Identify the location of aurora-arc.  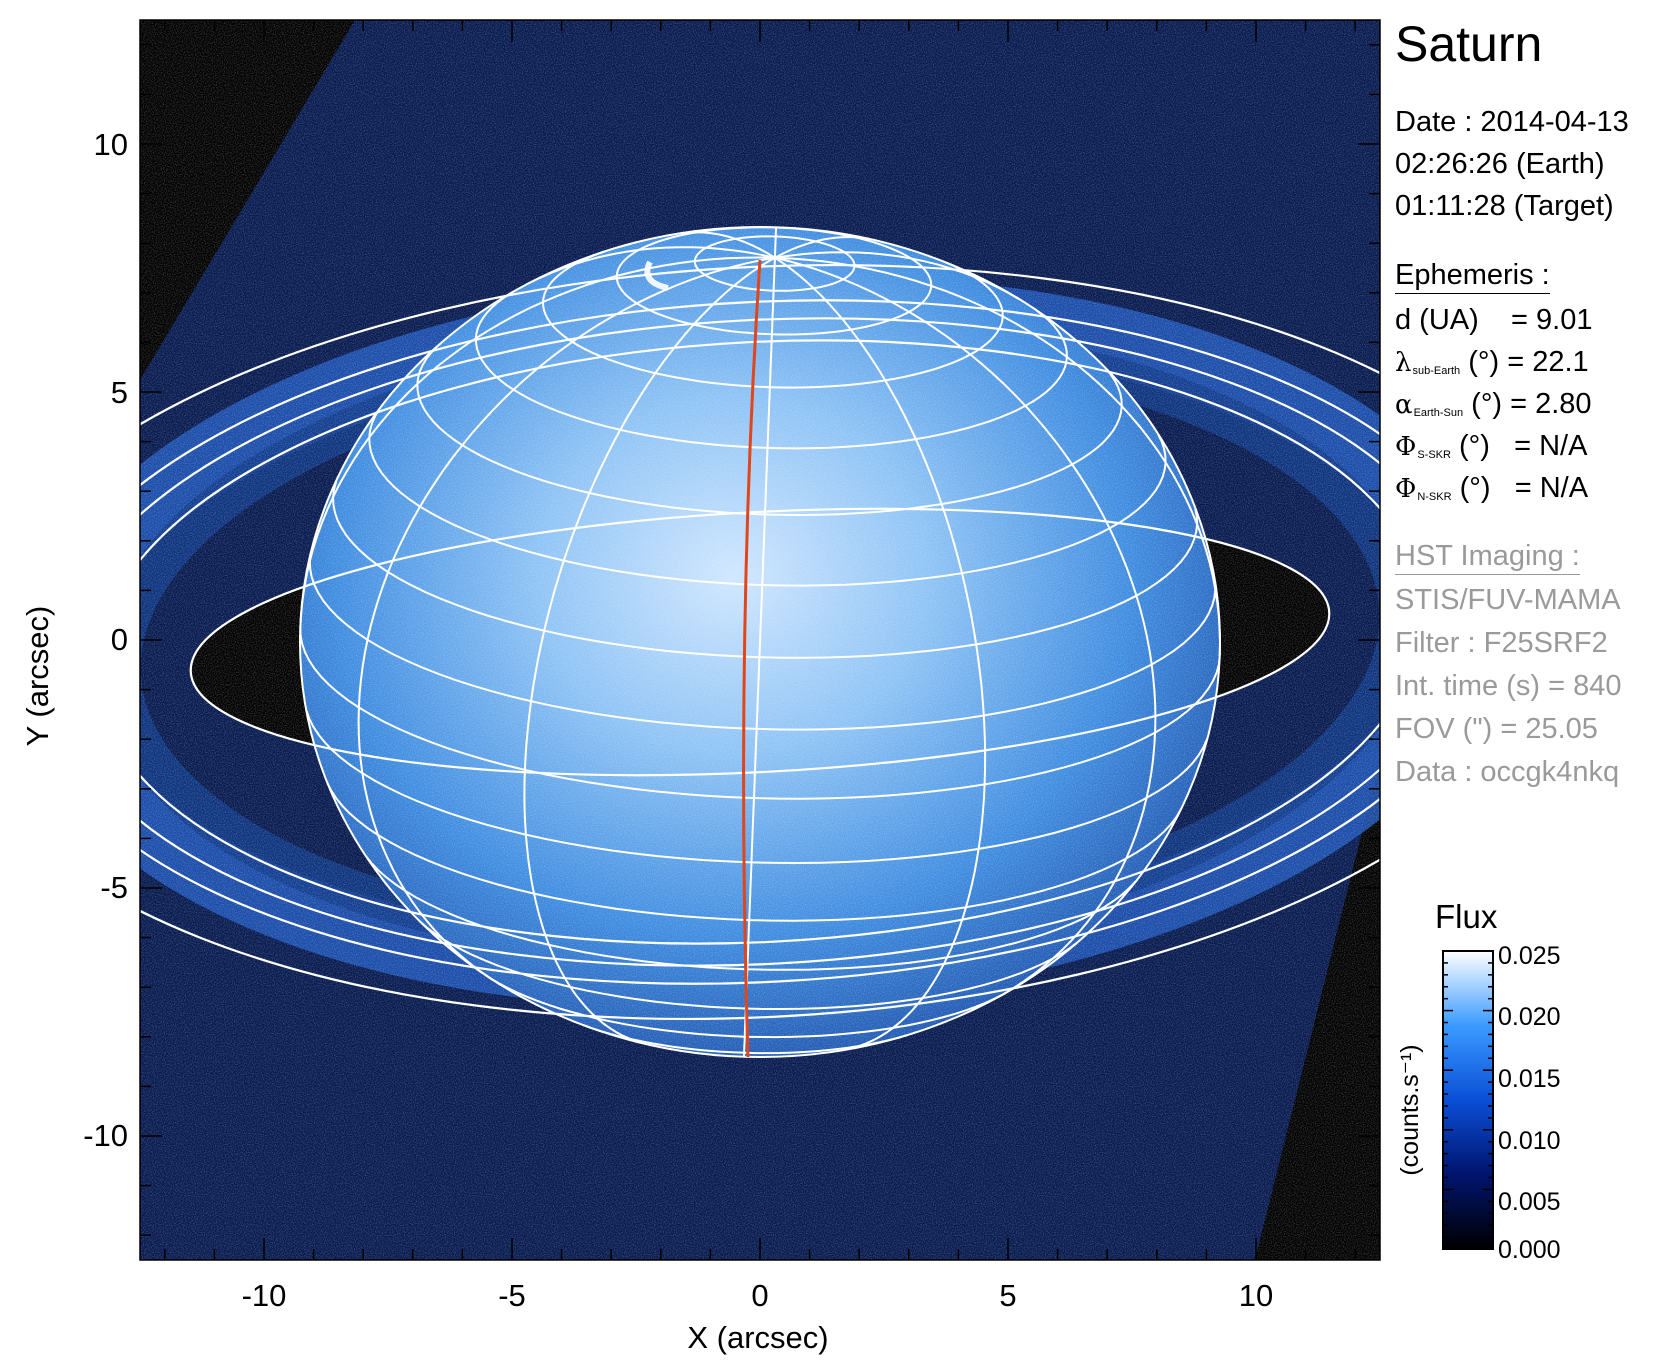
(656, 275).